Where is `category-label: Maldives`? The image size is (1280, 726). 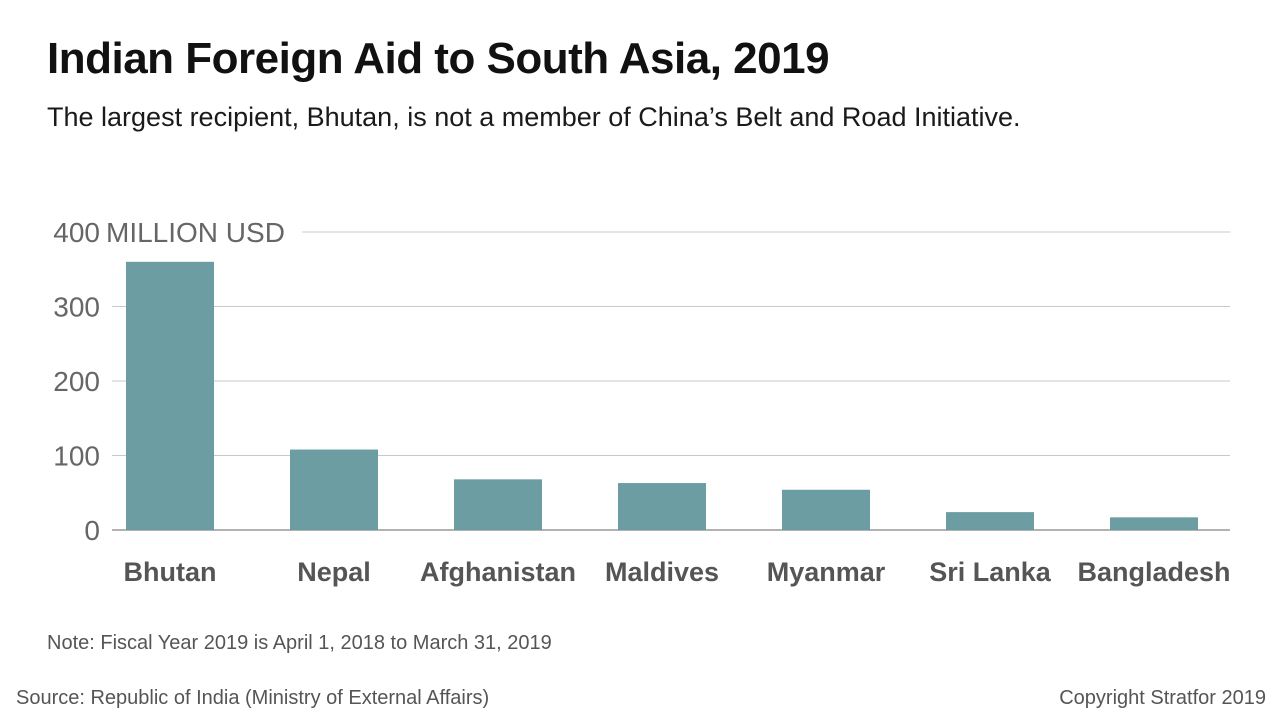 category-label: Maldives is located at coordinates (662, 572).